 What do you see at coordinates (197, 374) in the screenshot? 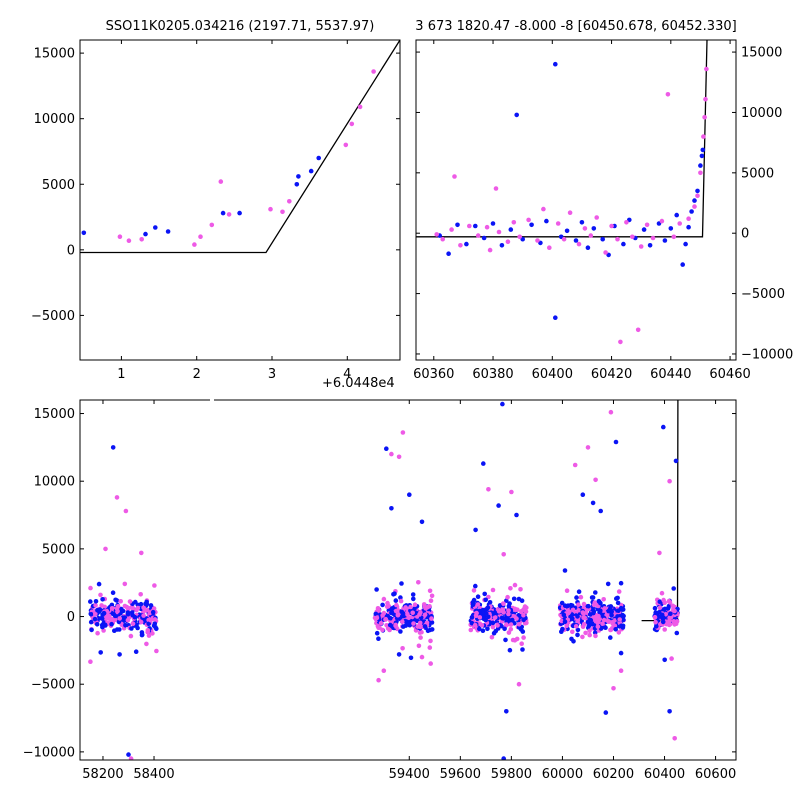
I see `x-tick-label: 2` at bounding box center [197, 374].